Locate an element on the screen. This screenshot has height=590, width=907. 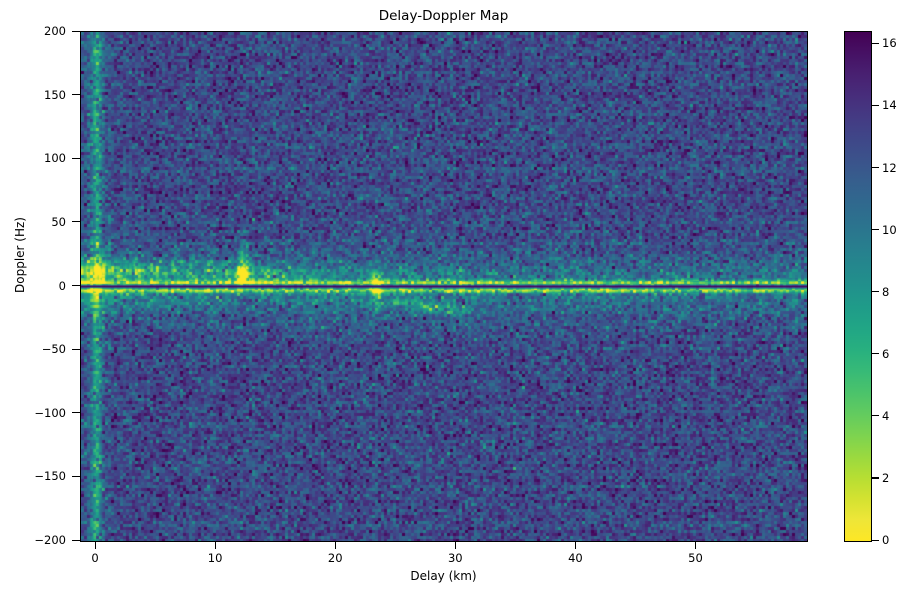
colorbar-tick-label: 6 is located at coordinates (886, 353).